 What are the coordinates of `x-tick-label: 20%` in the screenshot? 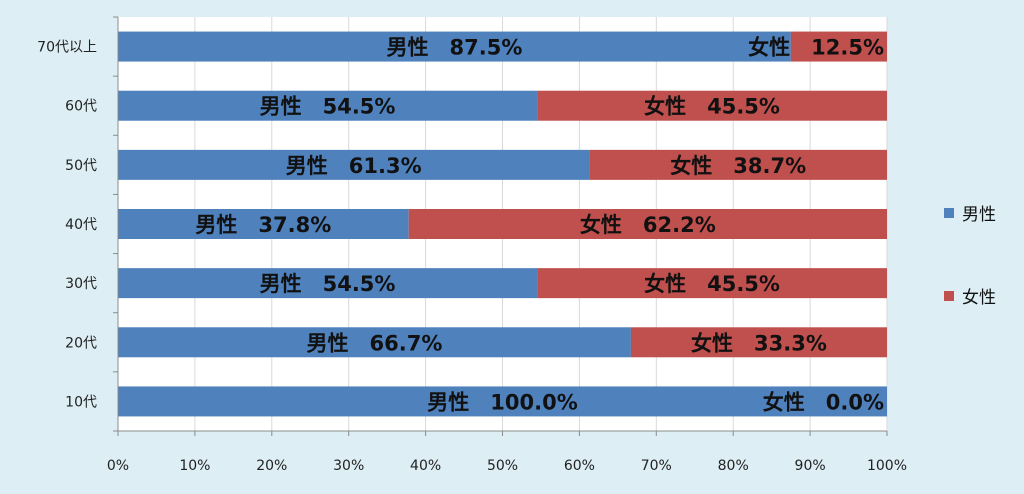 It's located at (271, 466).